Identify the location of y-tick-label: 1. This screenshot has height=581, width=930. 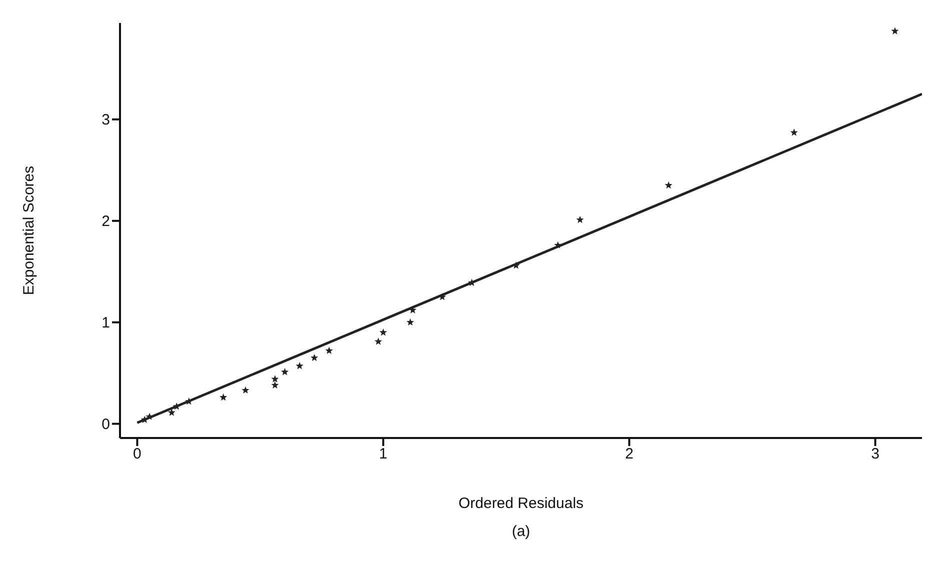
(106, 323).